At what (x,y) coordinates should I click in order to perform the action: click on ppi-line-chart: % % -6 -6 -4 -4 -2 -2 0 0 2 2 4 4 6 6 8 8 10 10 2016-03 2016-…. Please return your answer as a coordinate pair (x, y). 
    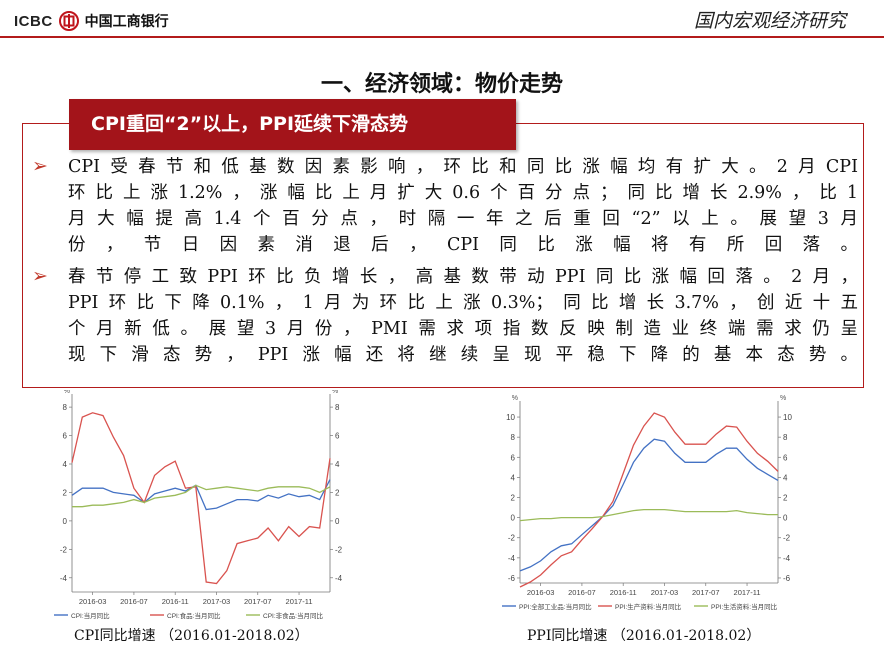
    Looking at the image, I should click on (647, 503).